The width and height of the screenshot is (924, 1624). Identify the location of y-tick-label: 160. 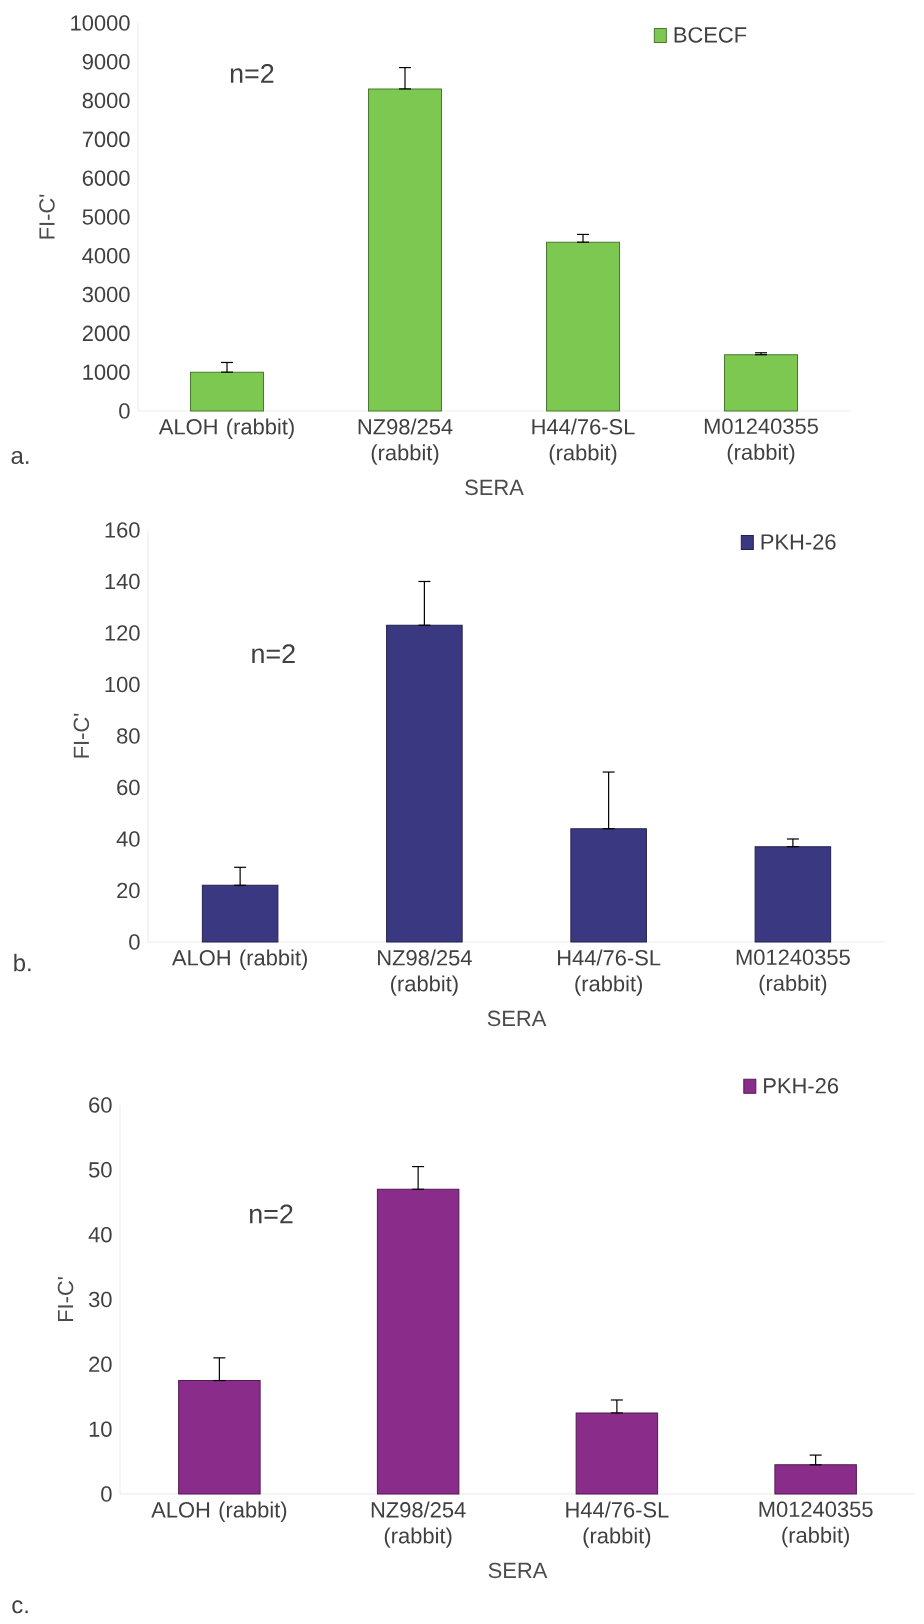
(122, 530).